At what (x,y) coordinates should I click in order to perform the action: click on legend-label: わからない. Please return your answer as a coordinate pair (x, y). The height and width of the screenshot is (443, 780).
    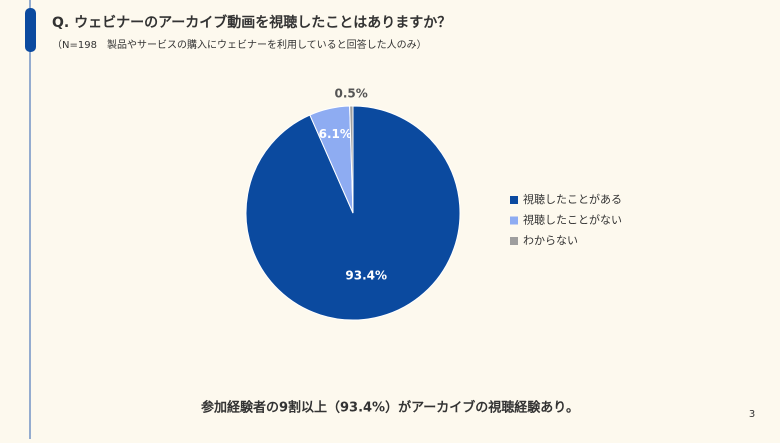
    Looking at the image, I should click on (550, 240).